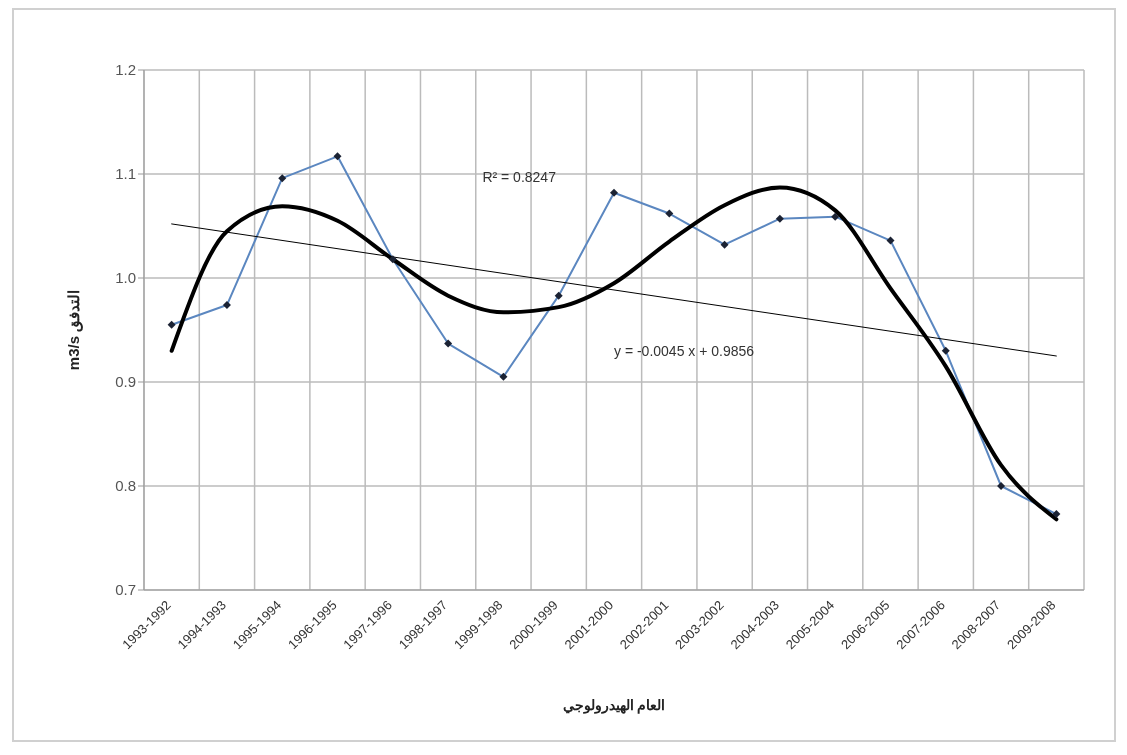 This screenshot has width=1127, height=755. What do you see at coordinates (125, 70) in the screenshot?
I see `y-tick-label: 1.2` at bounding box center [125, 70].